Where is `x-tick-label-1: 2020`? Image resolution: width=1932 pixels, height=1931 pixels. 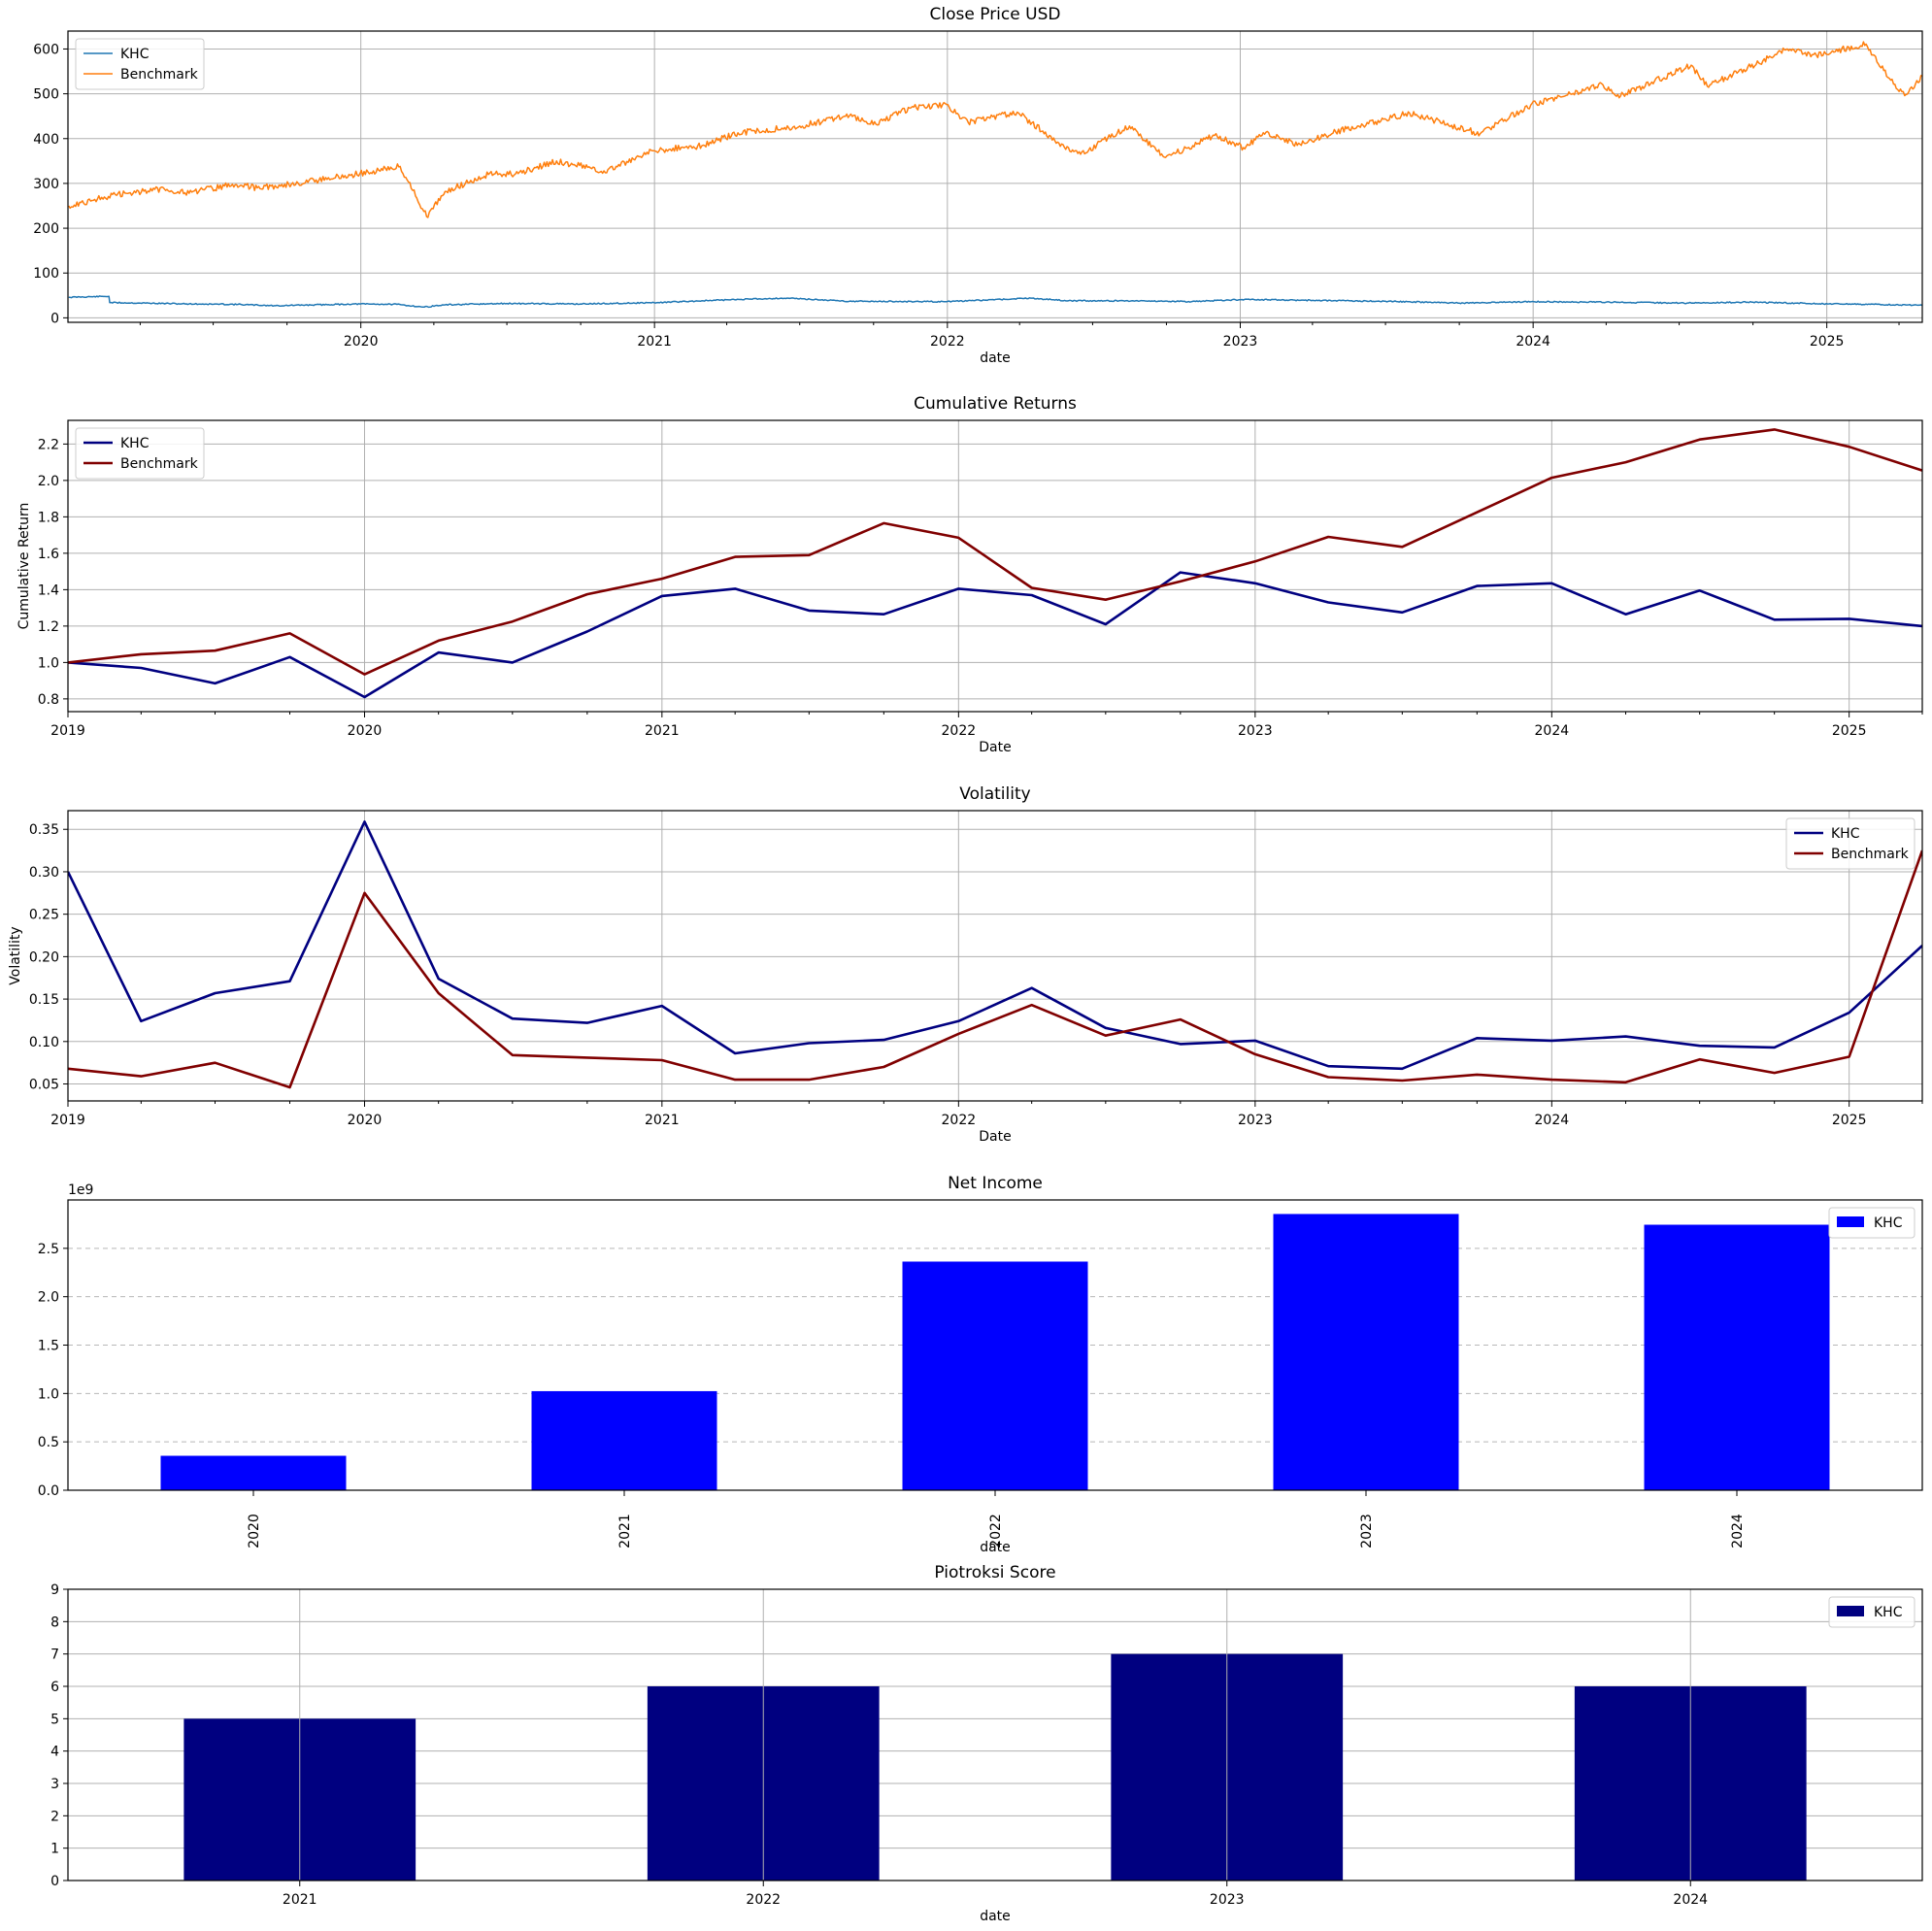
x-tick-label-1: 2020 is located at coordinates (365, 731).